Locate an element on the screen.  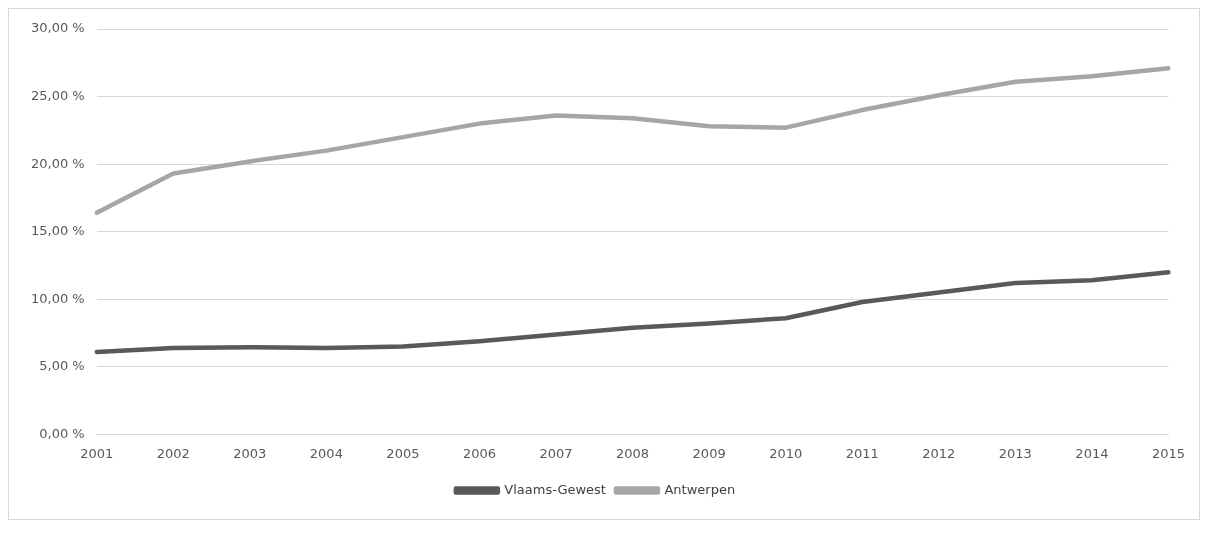
x-tick-label: 2005 is located at coordinates (403, 453).